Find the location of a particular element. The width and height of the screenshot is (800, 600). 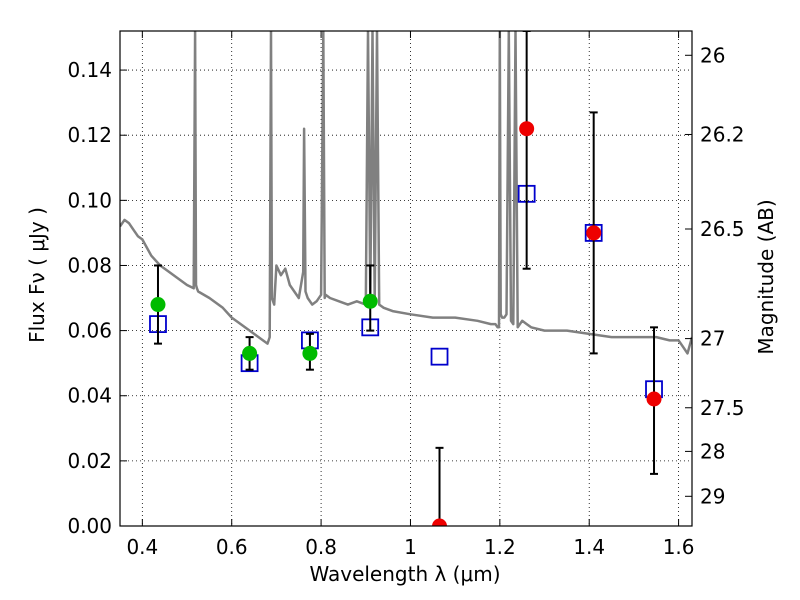

y-tick-label: 0.06 is located at coordinates (89, 331).